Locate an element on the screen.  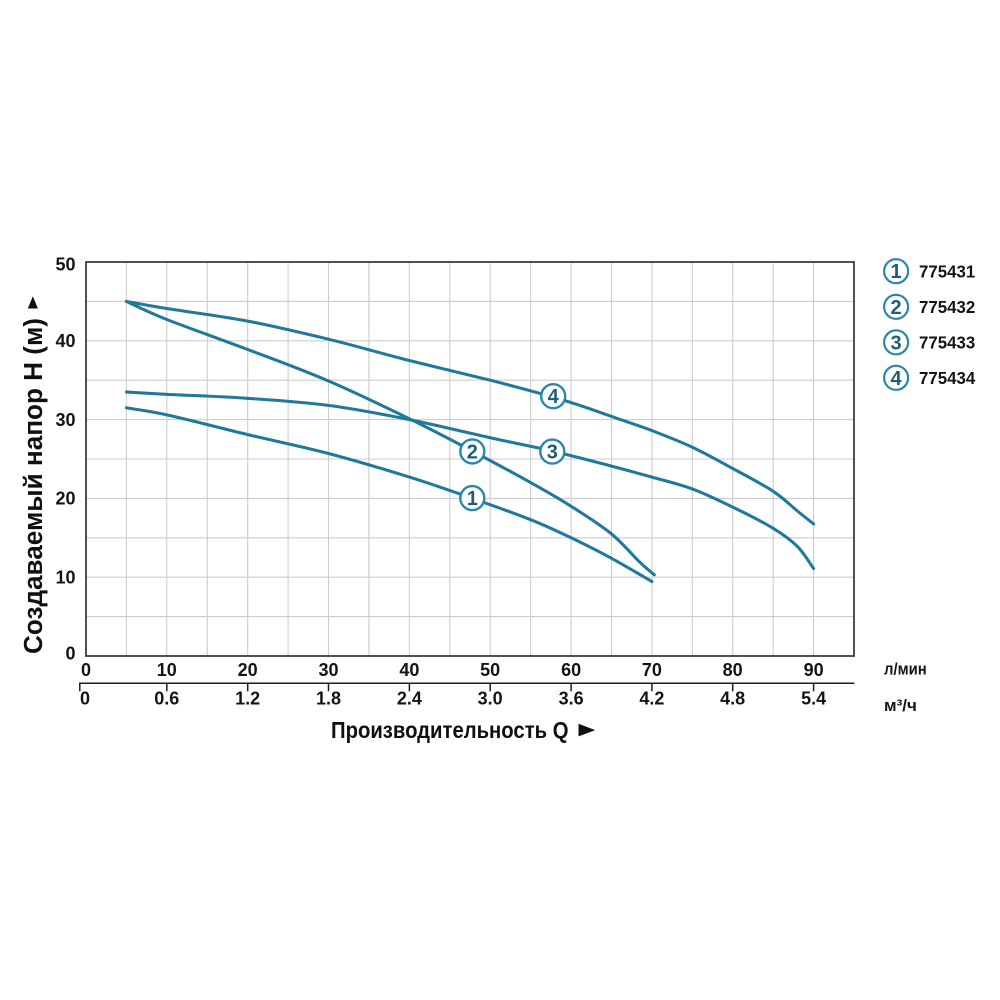
svg-text: 80 is located at coordinates (733, 670).